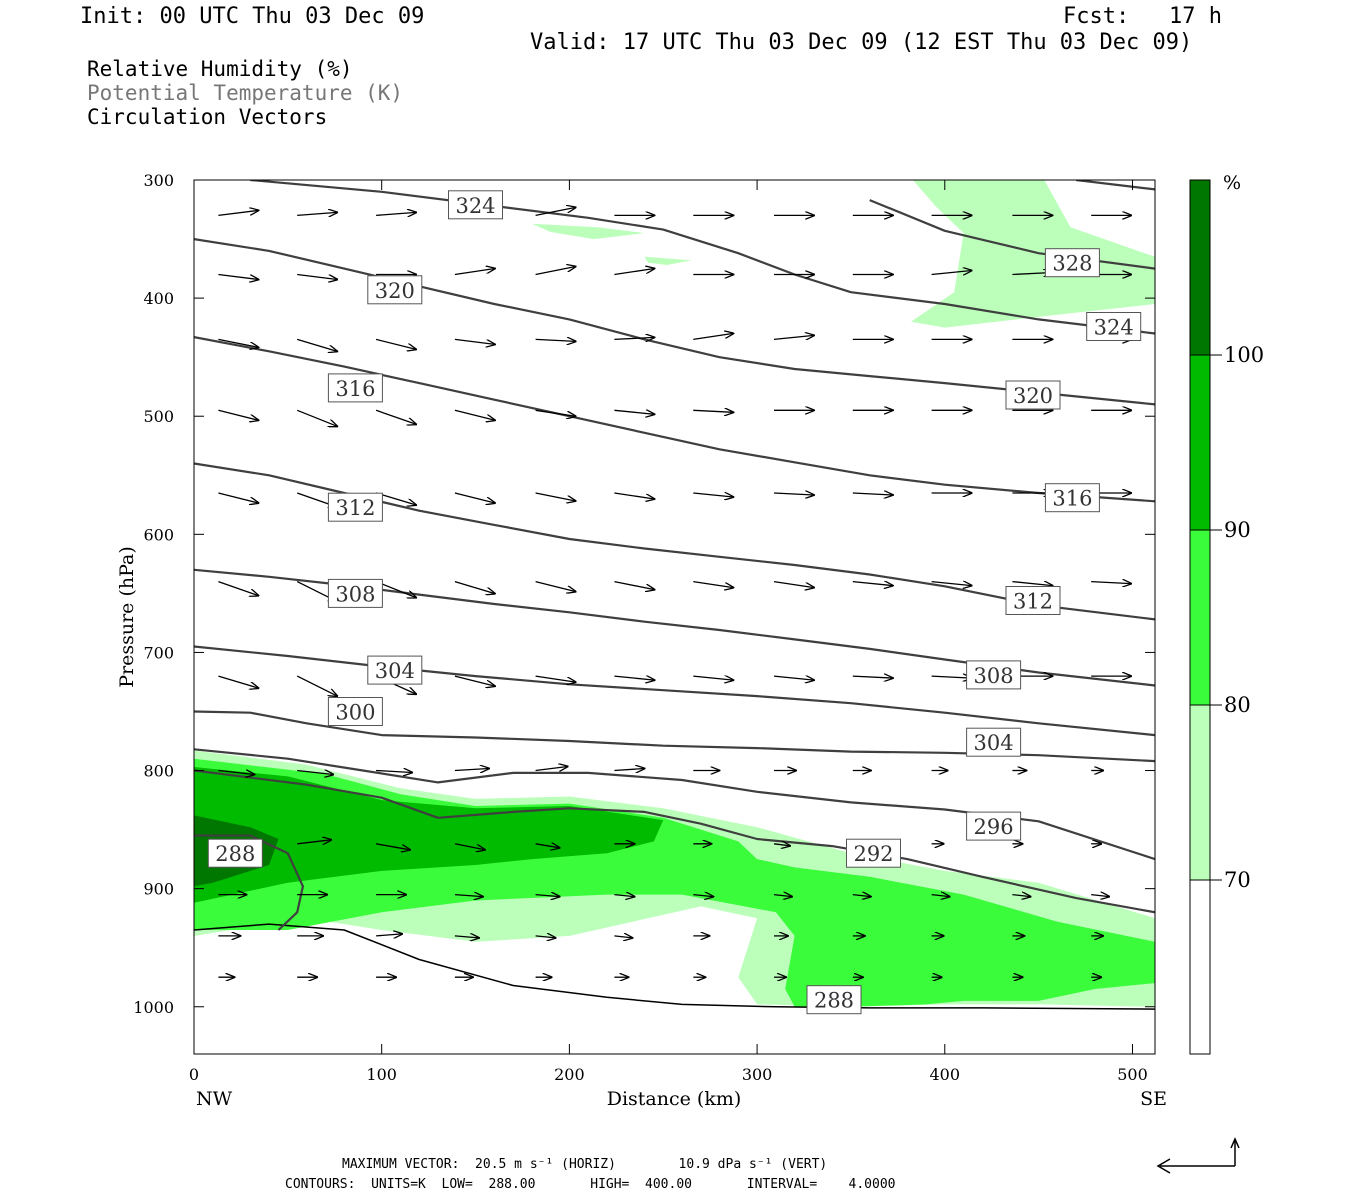 The height and width of the screenshot is (1200, 1350). What do you see at coordinates (395, 291) in the screenshot?
I see `contour-label-2: 320` at bounding box center [395, 291].